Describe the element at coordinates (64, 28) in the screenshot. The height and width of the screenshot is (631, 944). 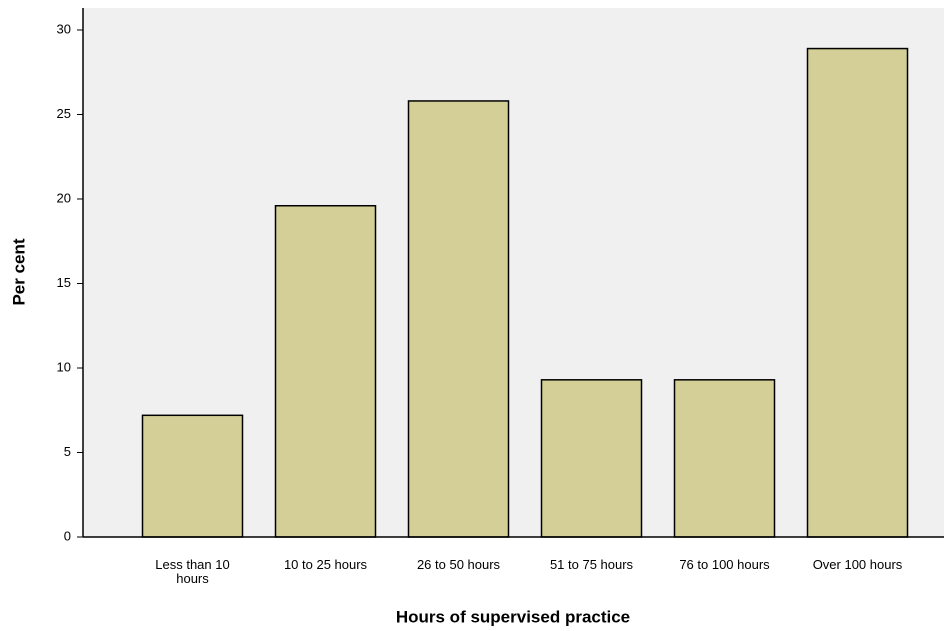
I see `y-tick-label: 30` at that location.